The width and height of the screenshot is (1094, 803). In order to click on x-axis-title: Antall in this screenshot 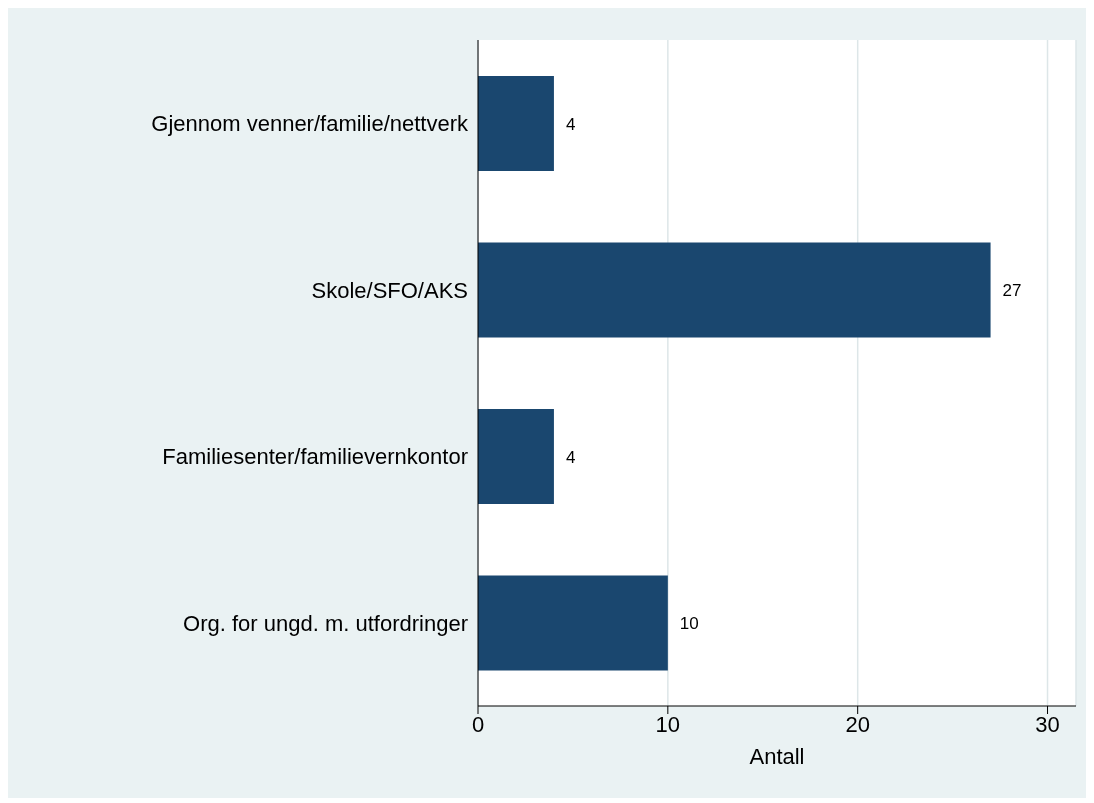, I will do `click(777, 756)`.